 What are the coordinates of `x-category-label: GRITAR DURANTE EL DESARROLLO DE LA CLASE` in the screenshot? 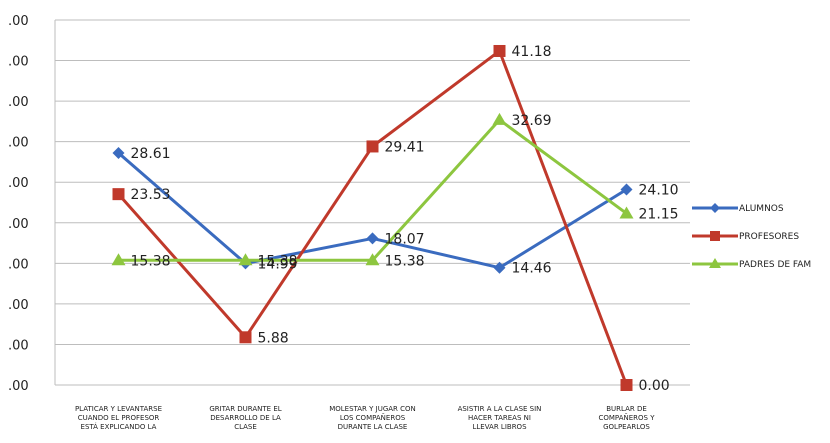 It's located at (245, 418).